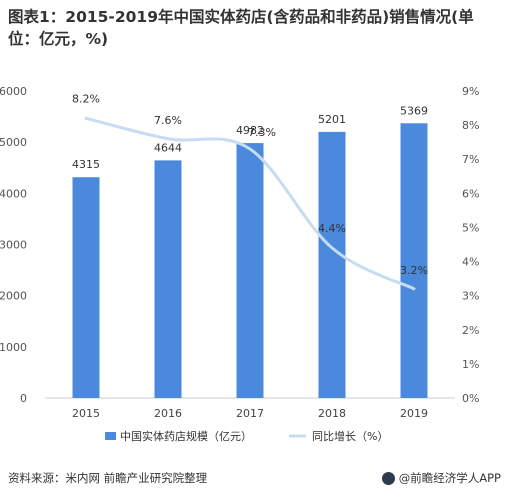 The height and width of the screenshot is (501, 509). Describe the element at coordinates (86, 98) in the screenshot. I see `line-value-label: 8.2%` at that location.